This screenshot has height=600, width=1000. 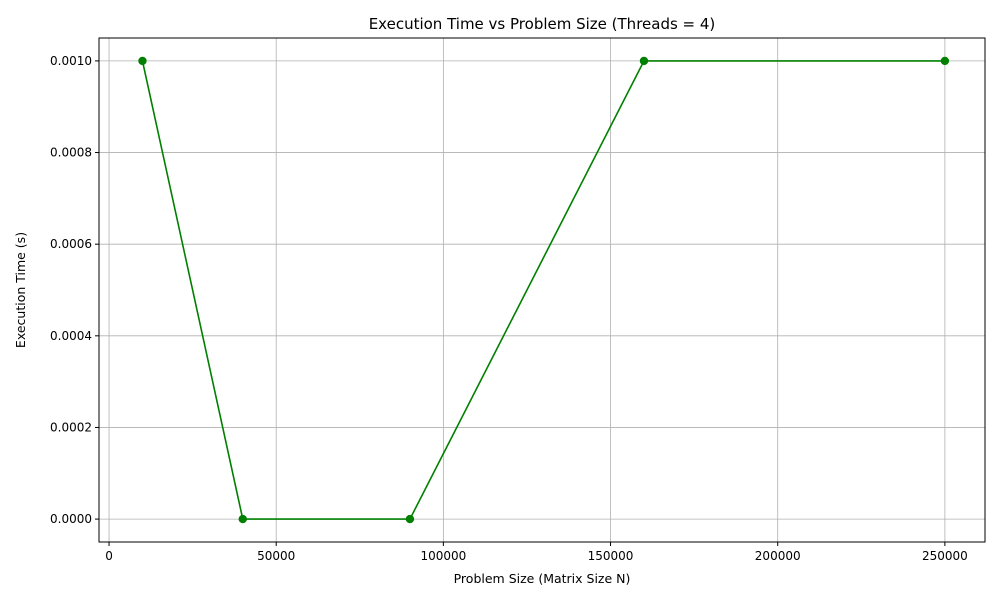 I want to click on x-tick-label: 0, so click(x=109, y=556).